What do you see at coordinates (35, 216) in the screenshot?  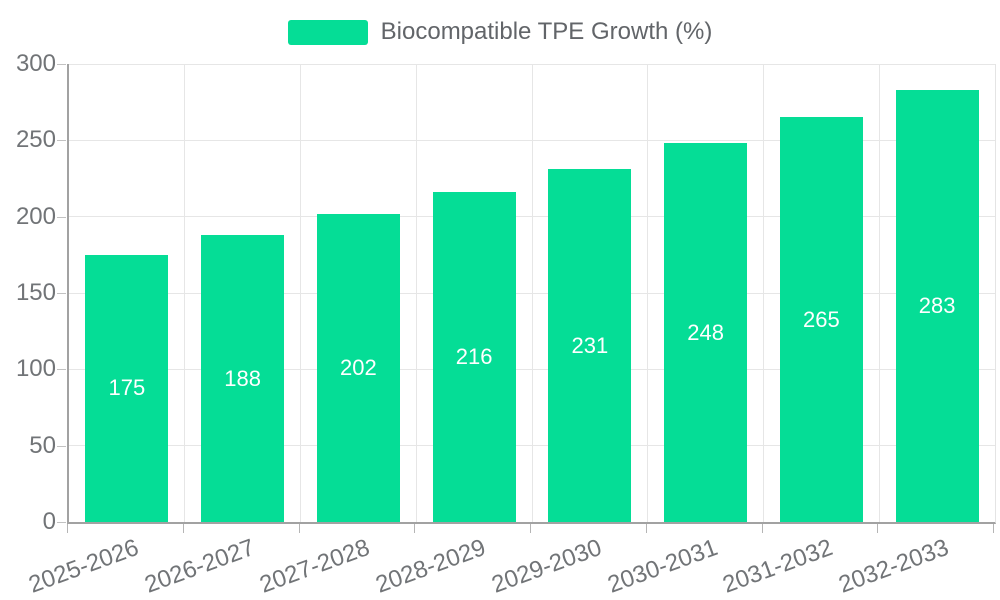 I see `y-axis-tick-label: 200` at bounding box center [35, 216].